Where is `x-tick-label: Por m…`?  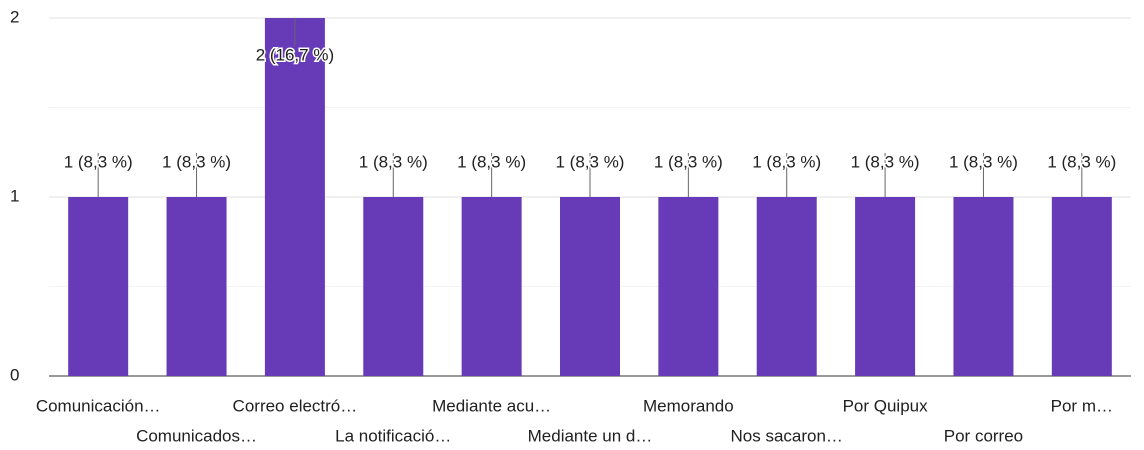 x-tick-label: Por m… is located at coordinates (1082, 405).